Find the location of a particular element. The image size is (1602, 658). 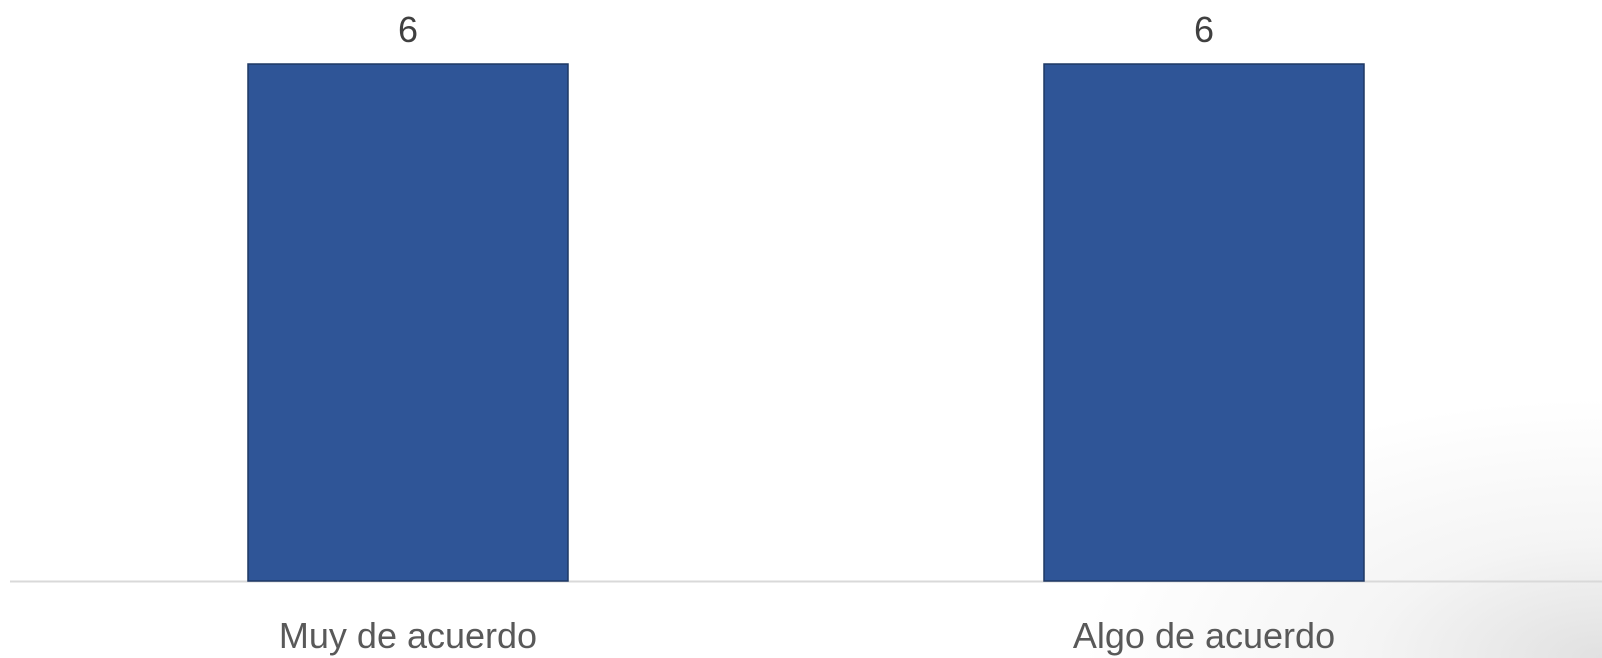

data-label-1: 6 is located at coordinates (408, 29).